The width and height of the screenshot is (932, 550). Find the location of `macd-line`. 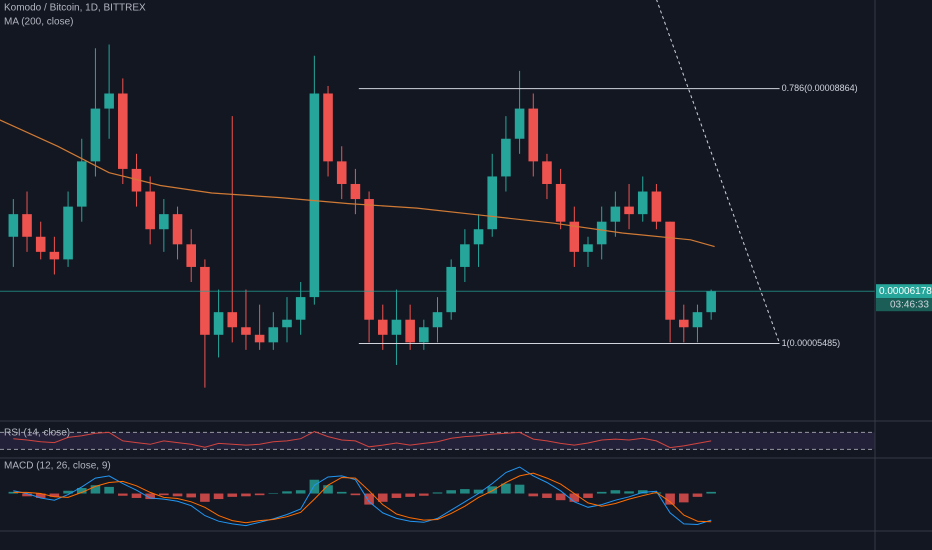

macd-line is located at coordinates (362, 496).